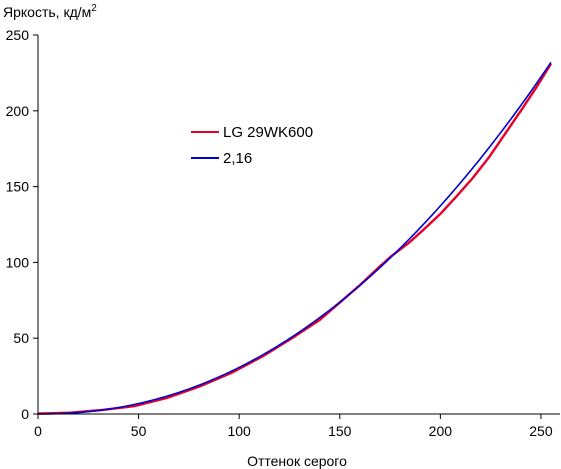  I want to click on y-tick-label: 150, so click(18, 187).